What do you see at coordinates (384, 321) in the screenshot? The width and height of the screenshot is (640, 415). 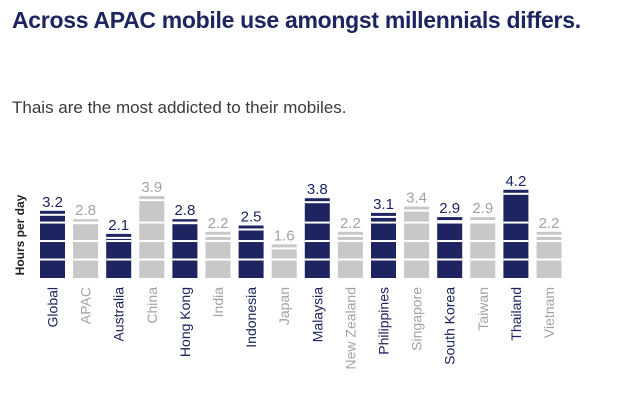 I see `category-label: Philippines` at bounding box center [384, 321].